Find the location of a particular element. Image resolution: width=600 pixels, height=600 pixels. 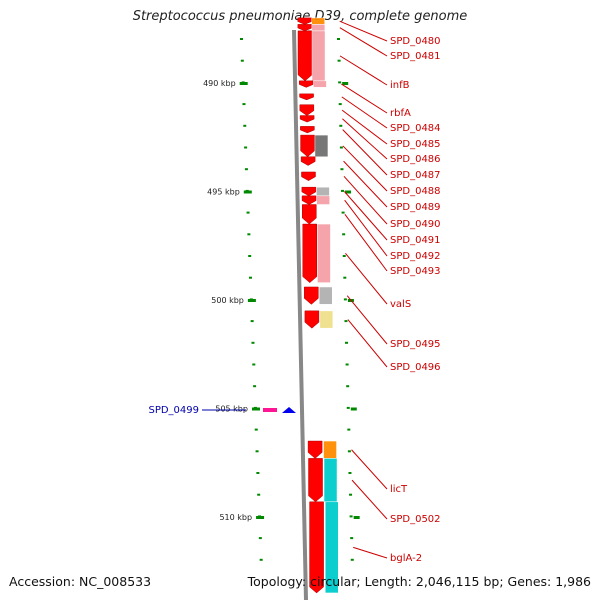

gene-label: SPD_0491 is located at coordinates (415, 240).